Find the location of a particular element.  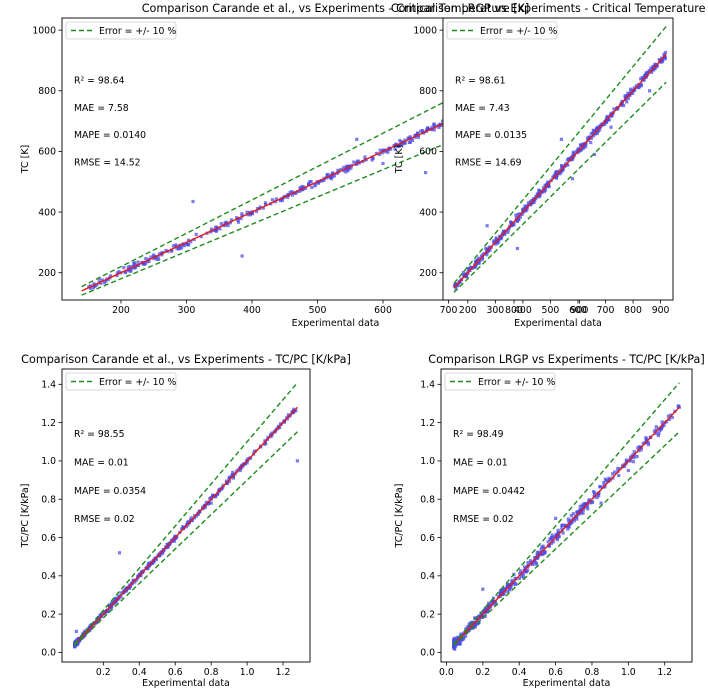

y-tick-label: 0.2 is located at coordinates (48, 614).